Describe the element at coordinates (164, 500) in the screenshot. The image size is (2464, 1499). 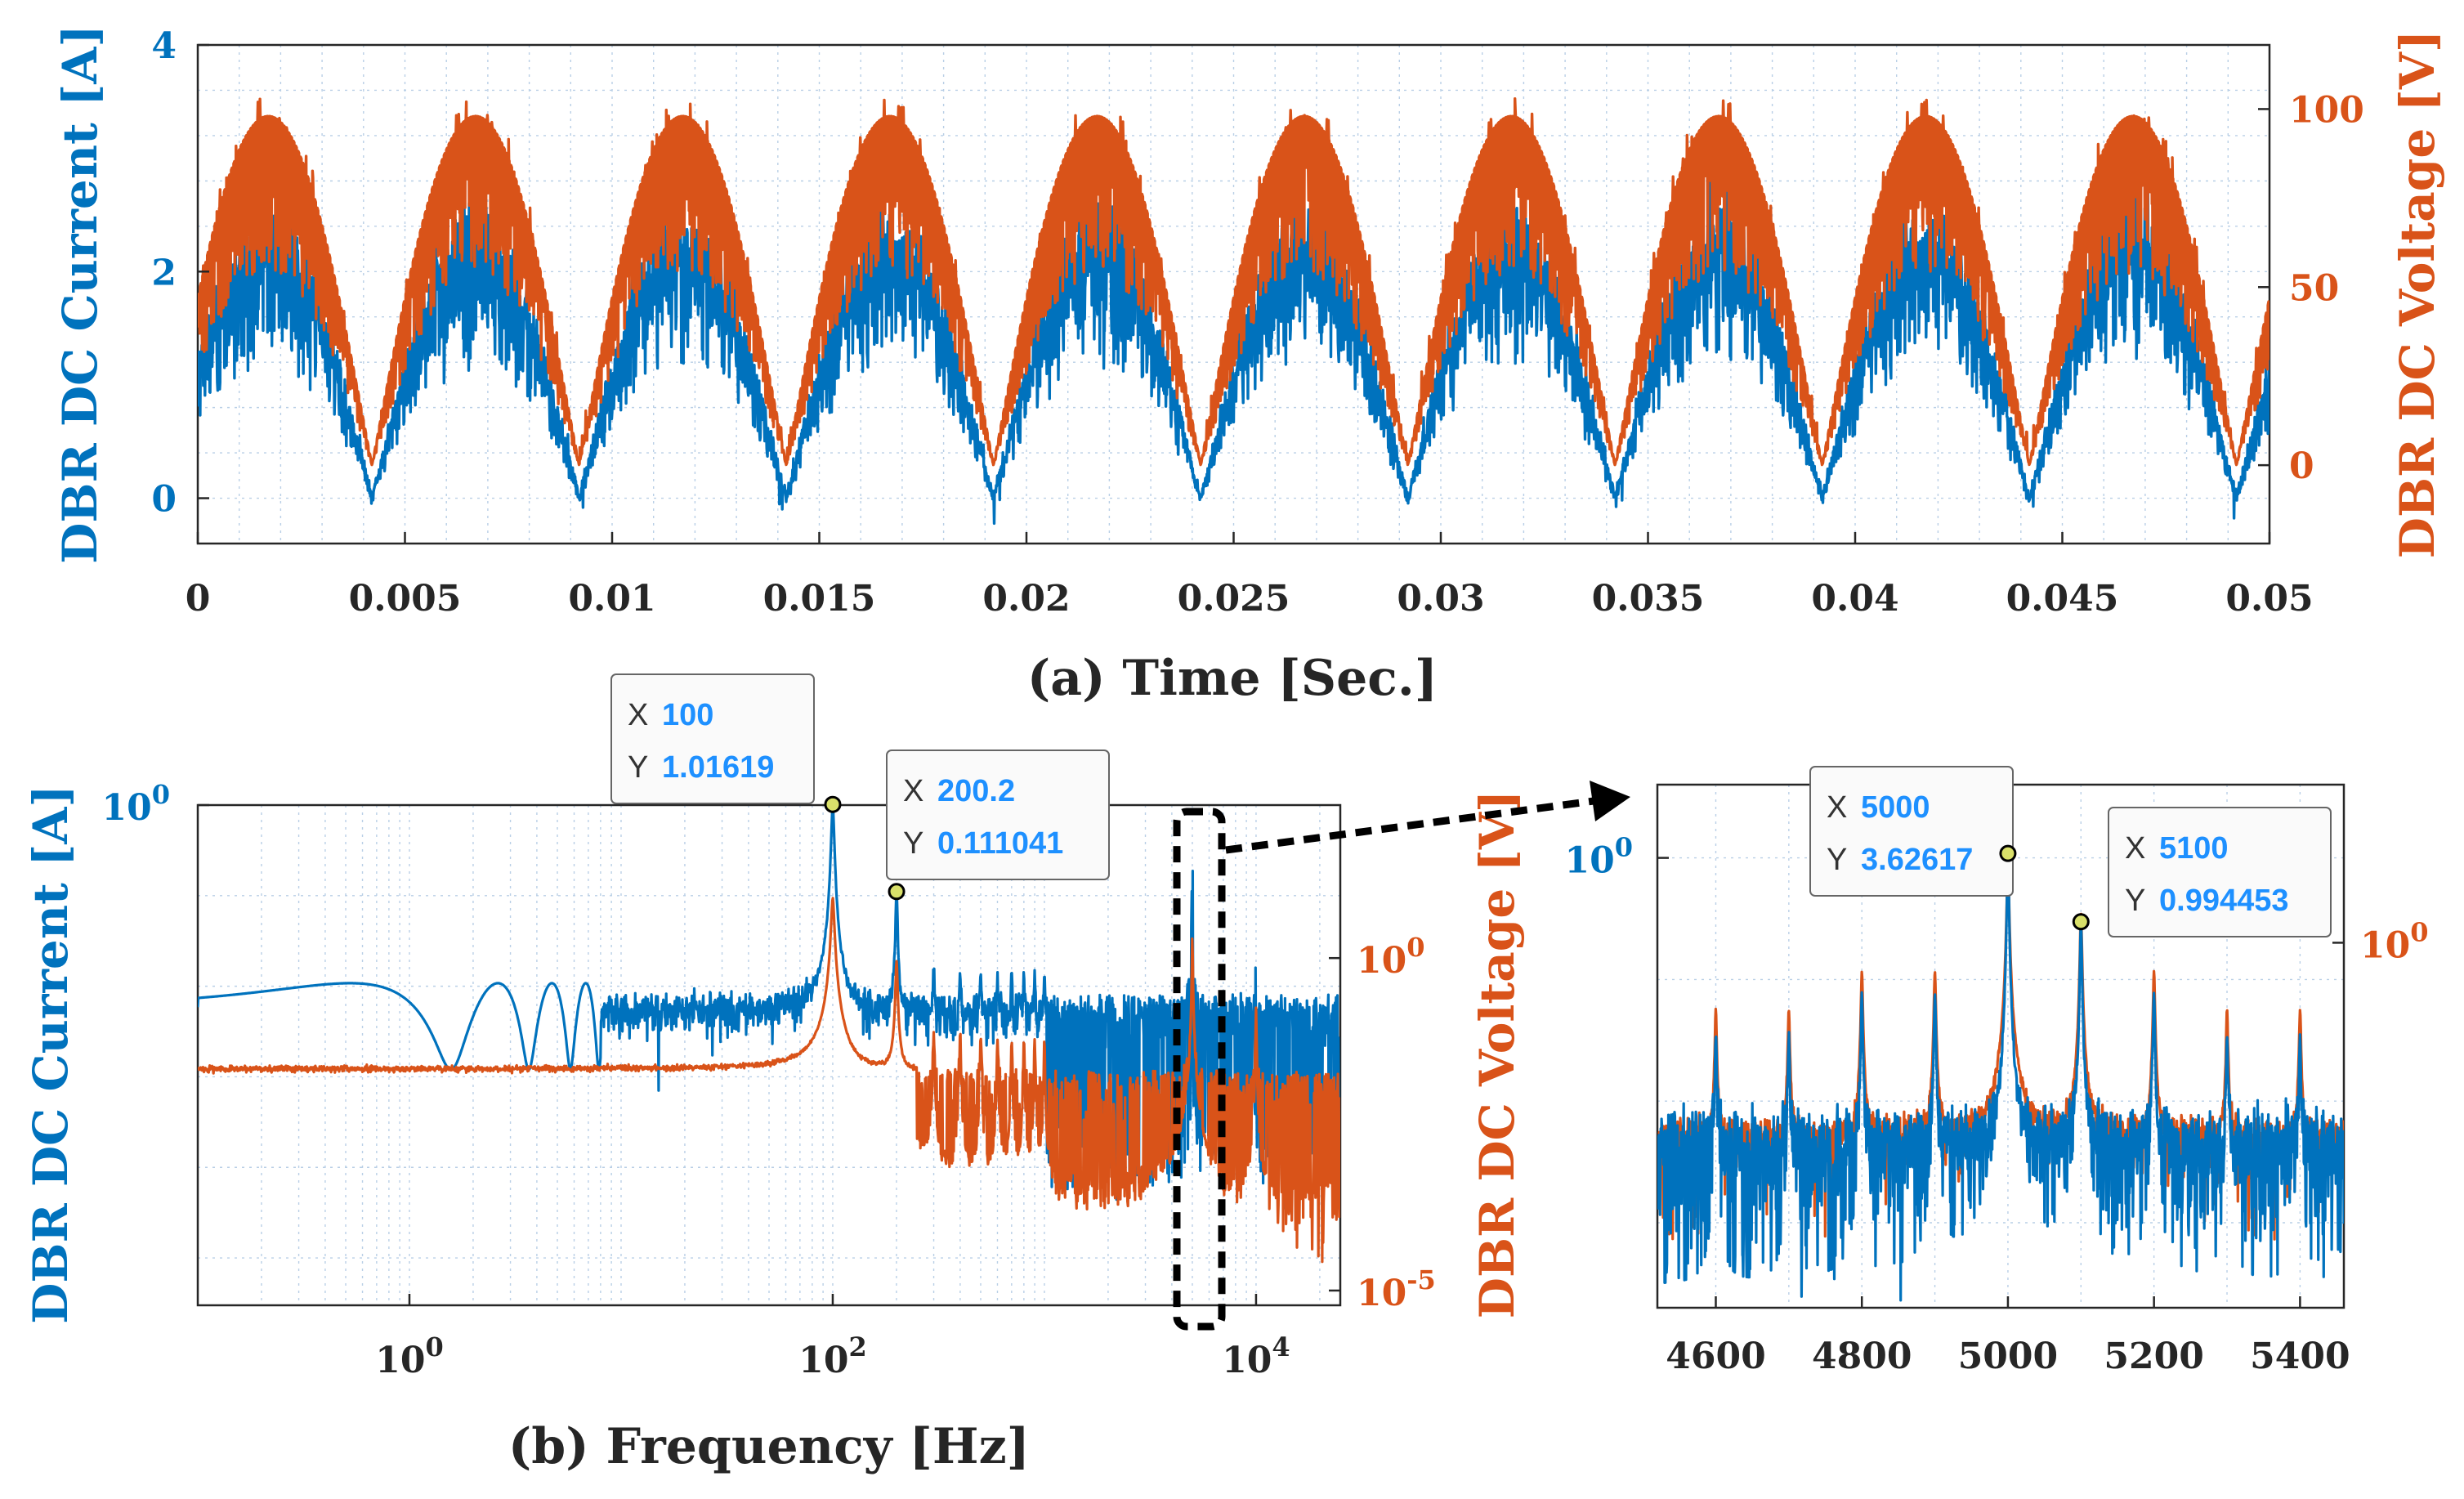
I see `panel-a-left-tick-label: 0` at that location.